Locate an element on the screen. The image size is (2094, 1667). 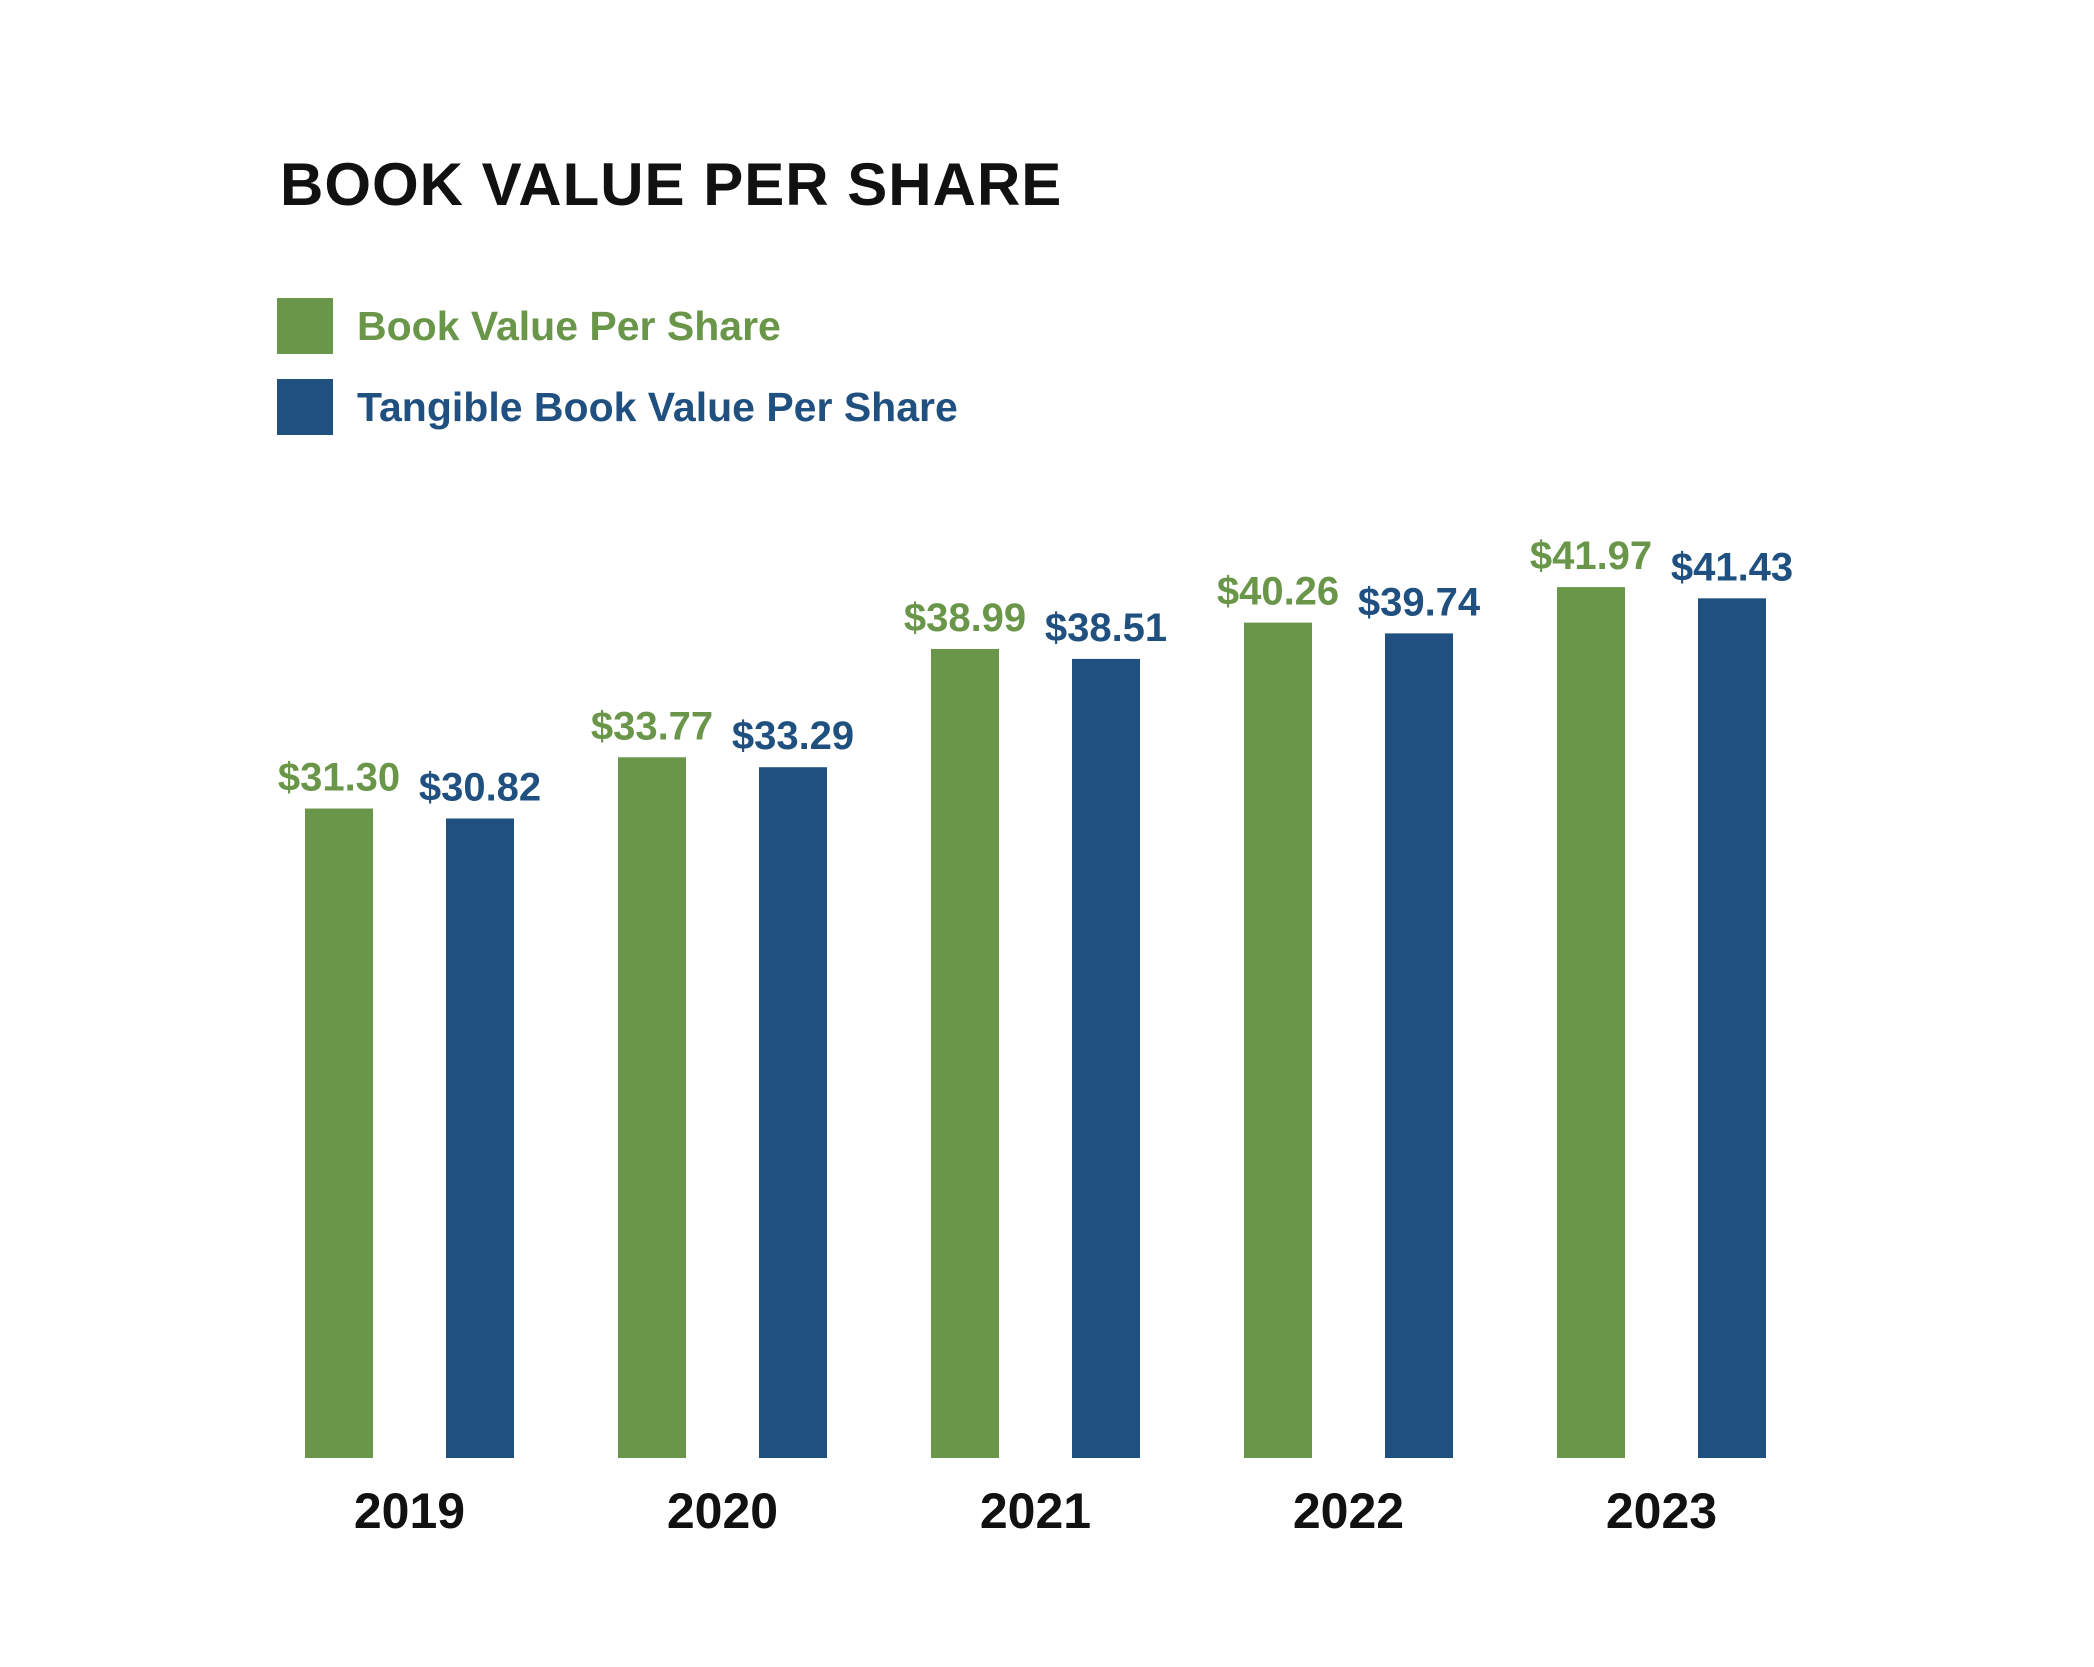
legend-label-tangible-book-value: Tangible Book Value Per Share is located at coordinates (657, 406).